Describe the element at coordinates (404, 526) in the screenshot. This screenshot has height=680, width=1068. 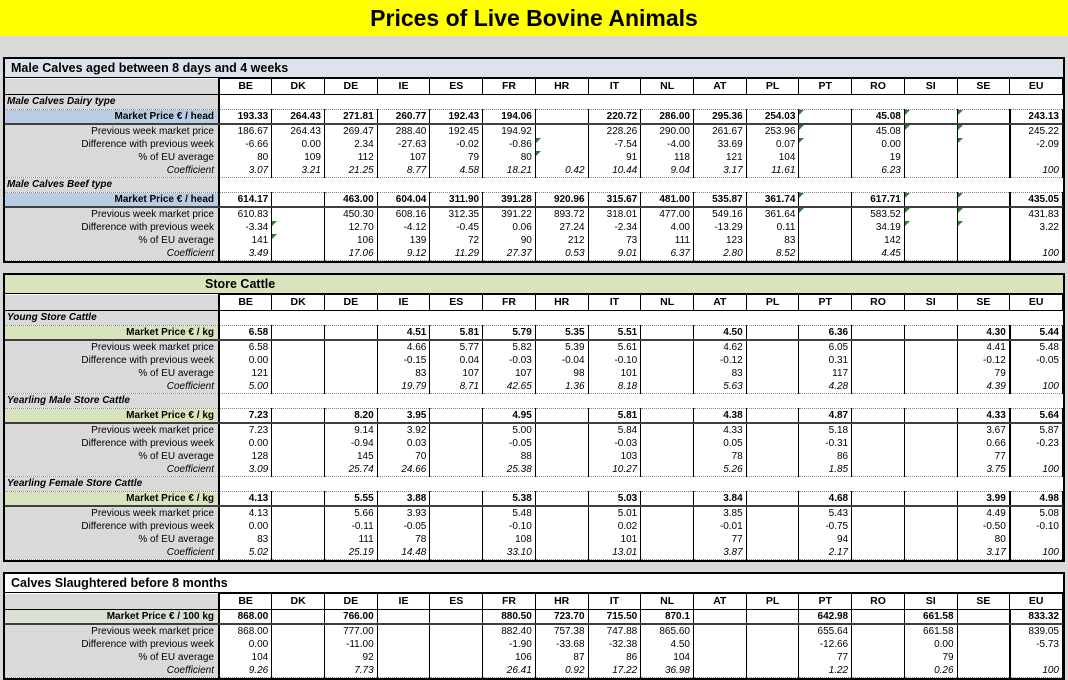
I see `cell-IE-diff: -0.05` at that location.